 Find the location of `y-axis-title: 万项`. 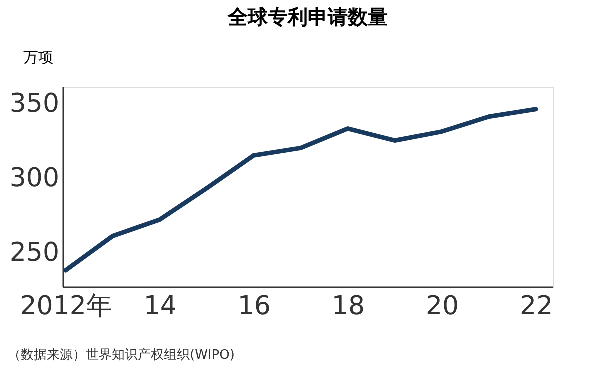

y-axis-title: 万项 is located at coordinates (39, 57).